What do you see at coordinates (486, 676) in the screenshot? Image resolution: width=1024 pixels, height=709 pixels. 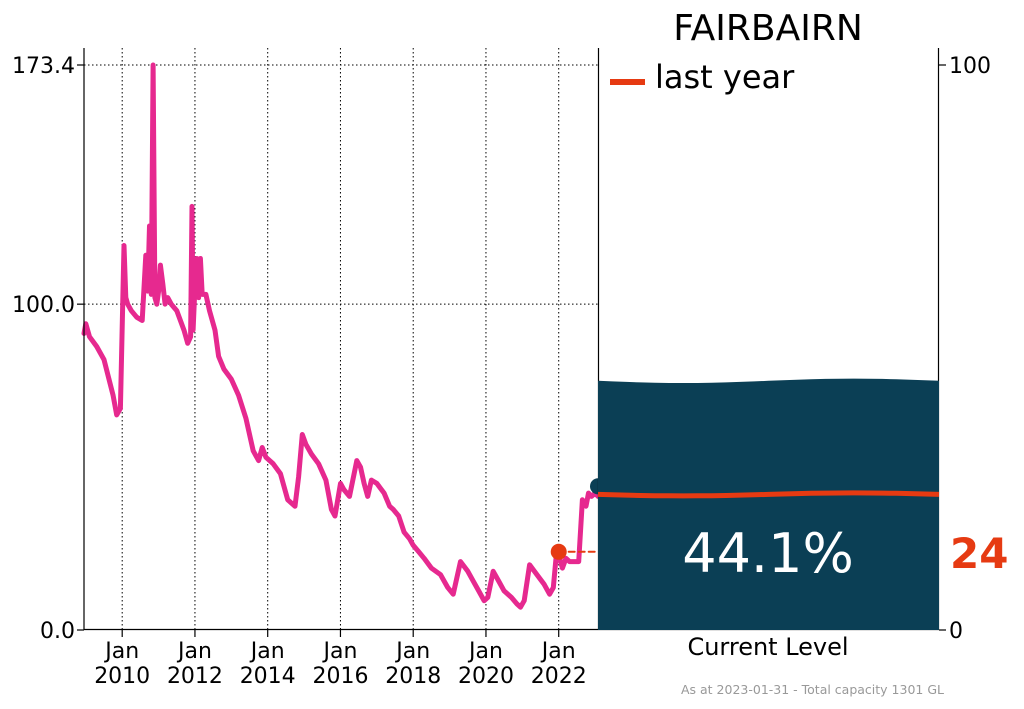 I see `x-tick-label-year: 2020` at bounding box center [486, 676].